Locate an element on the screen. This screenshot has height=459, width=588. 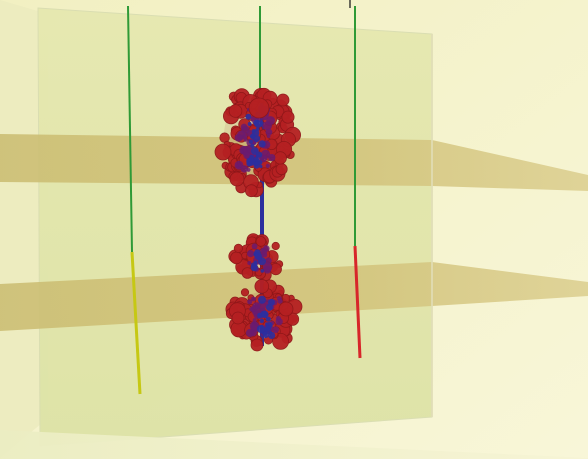
left-wire-yellow is located at coordinates (136, 323).